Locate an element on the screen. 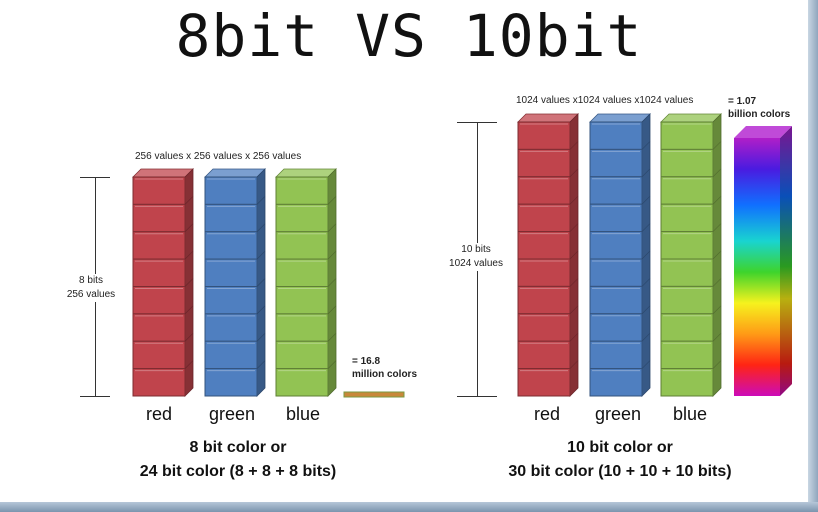 This screenshot has height=512, width=818. right-blue-column is located at coordinates (691, 255).